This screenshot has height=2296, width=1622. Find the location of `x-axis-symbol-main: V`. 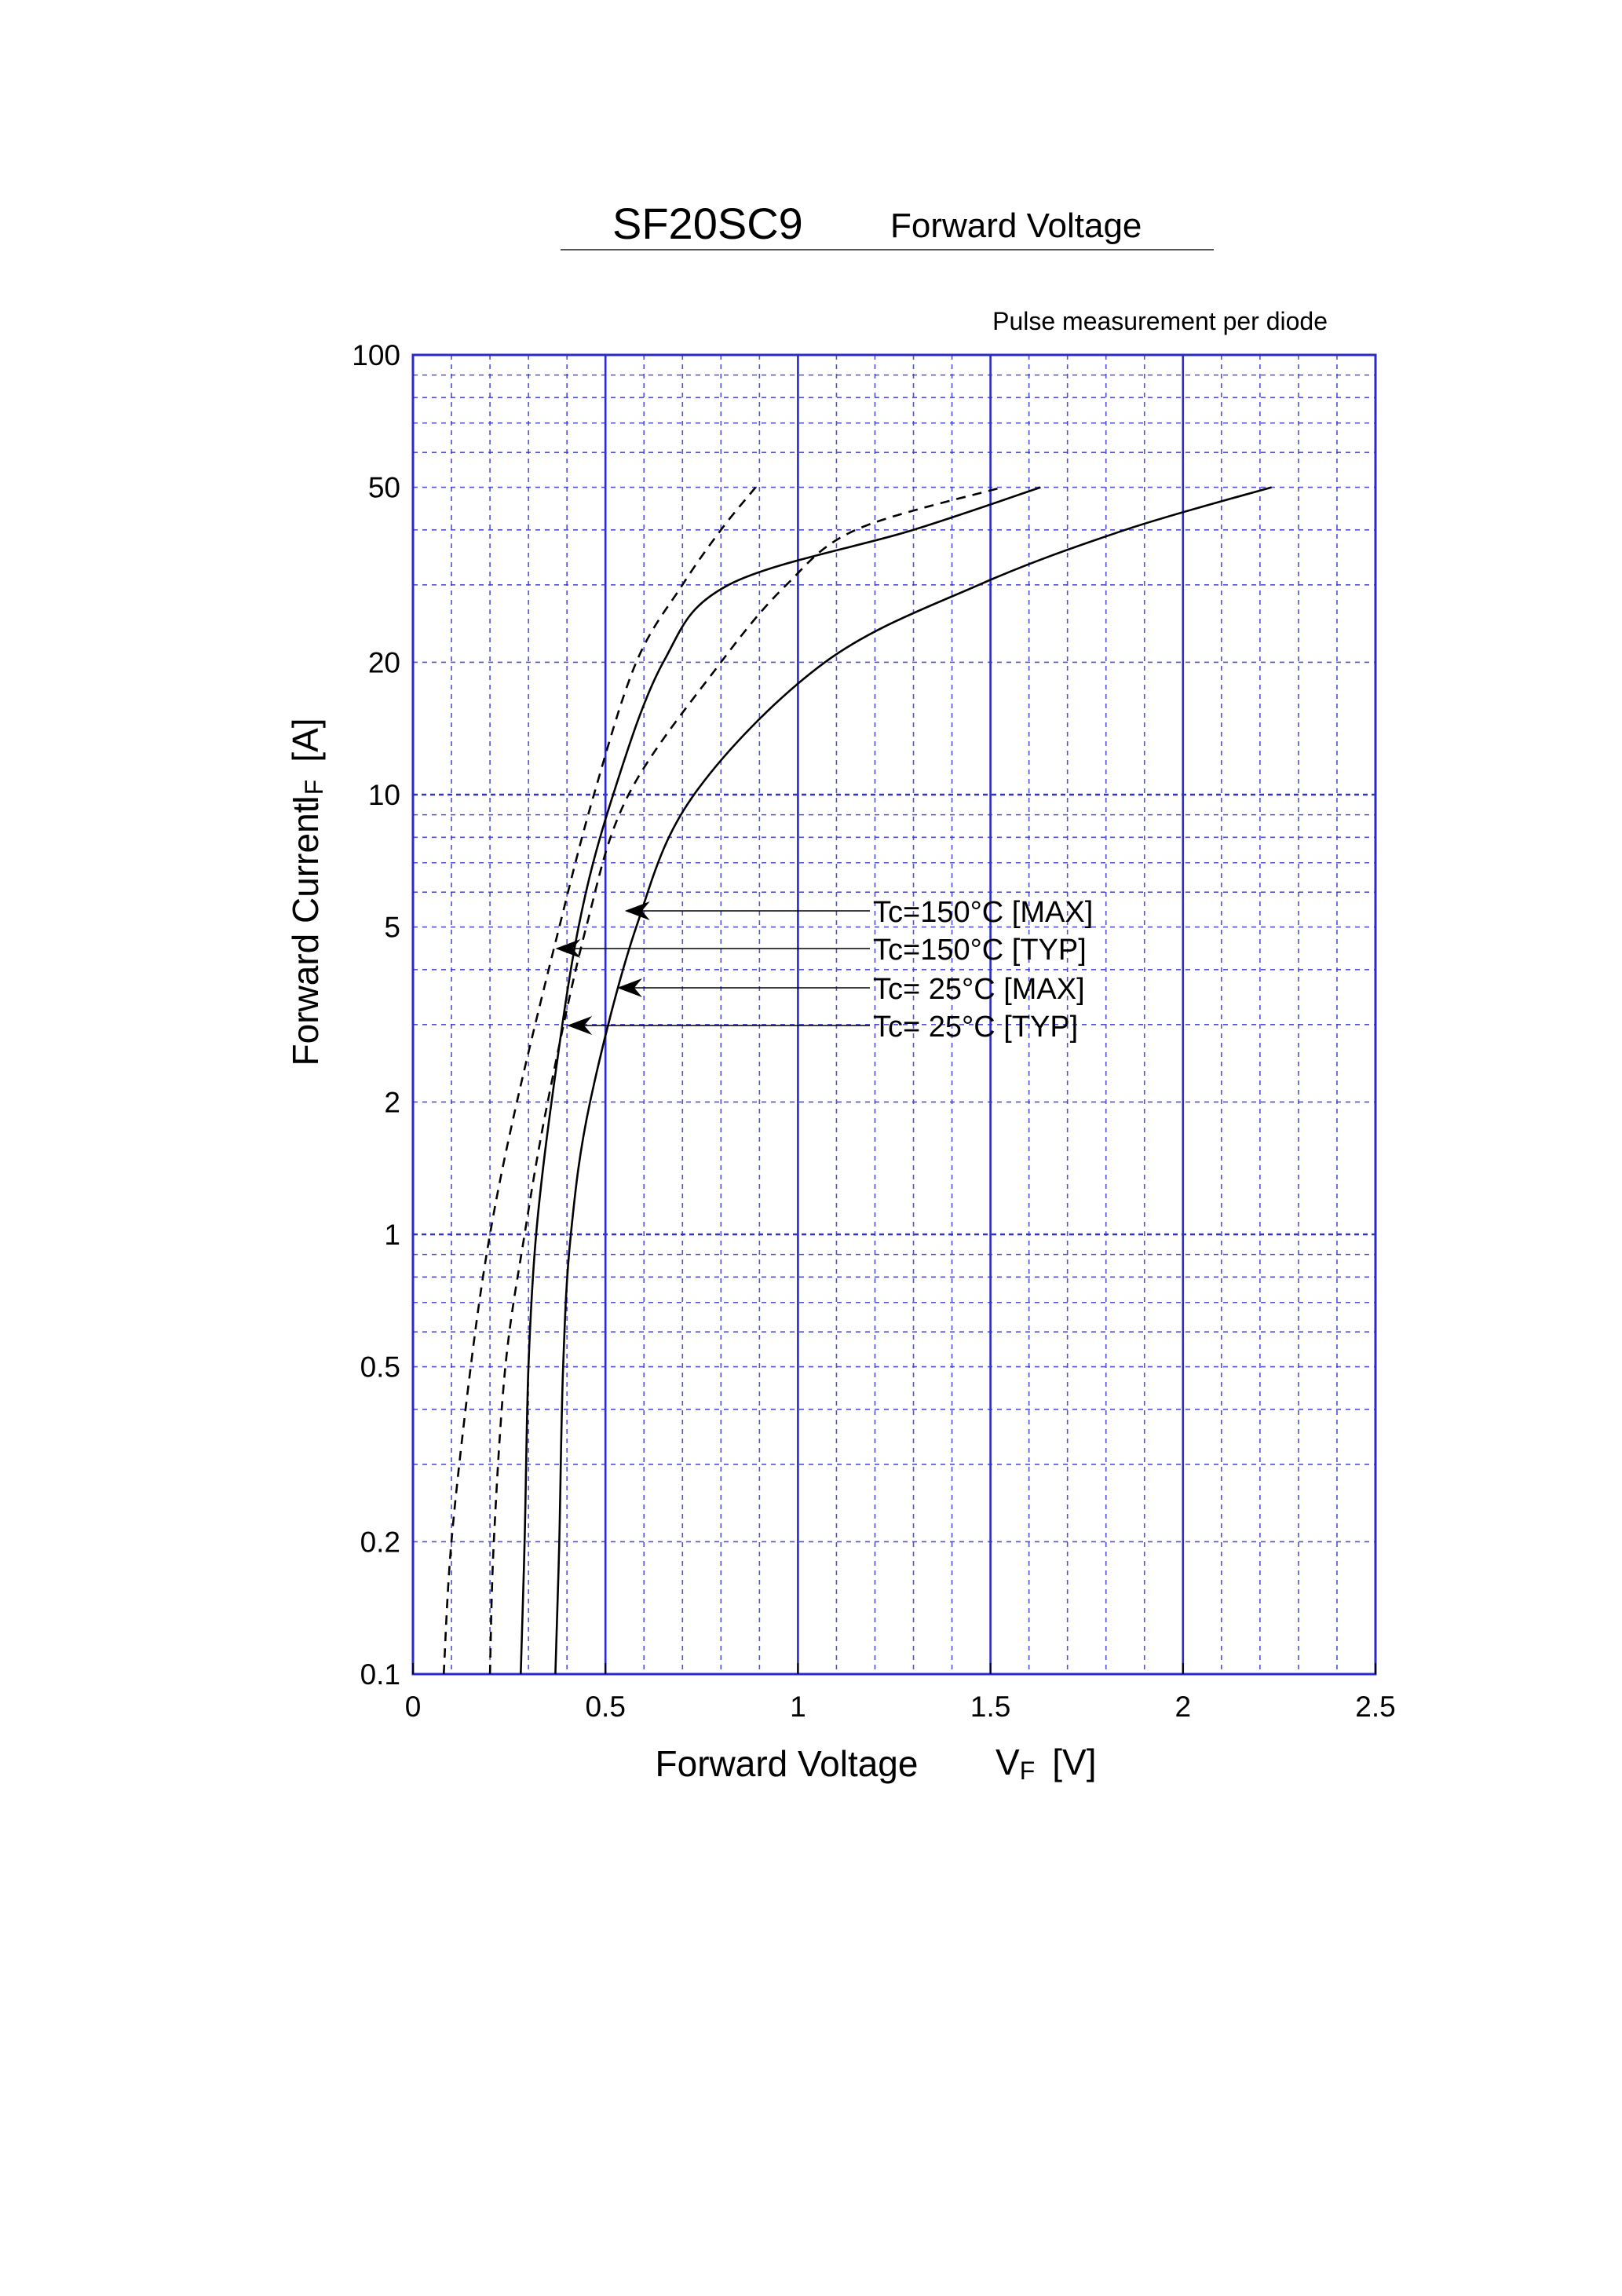

x-axis-symbol-main: V is located at coordinates (1007, 1762).